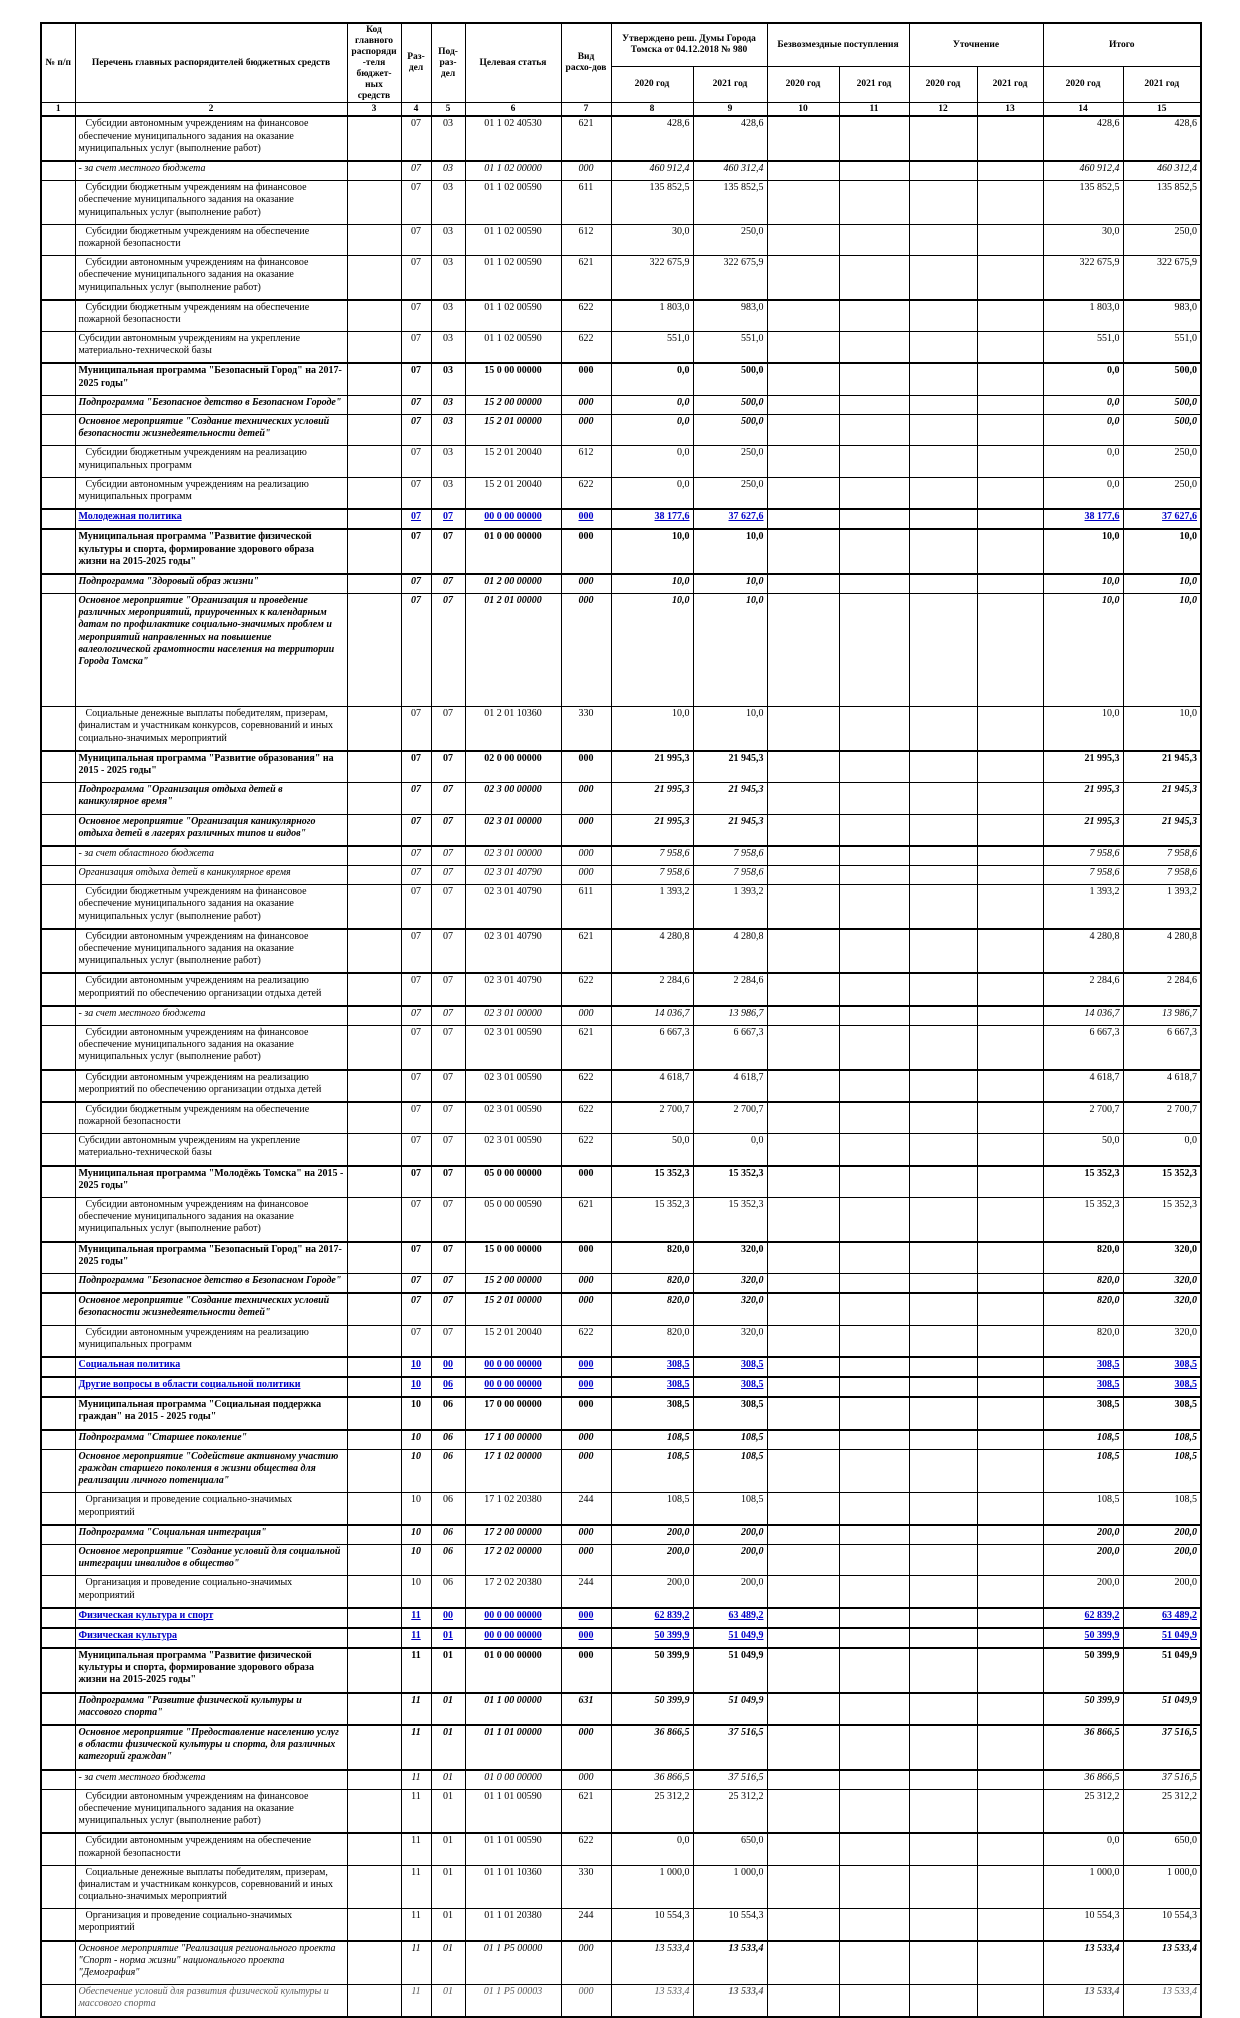 The image size is (1240, 2018). Describe the element at coordinates (652, 950) in the screenshot. I see `value-cell: 4 280,8` at that location.